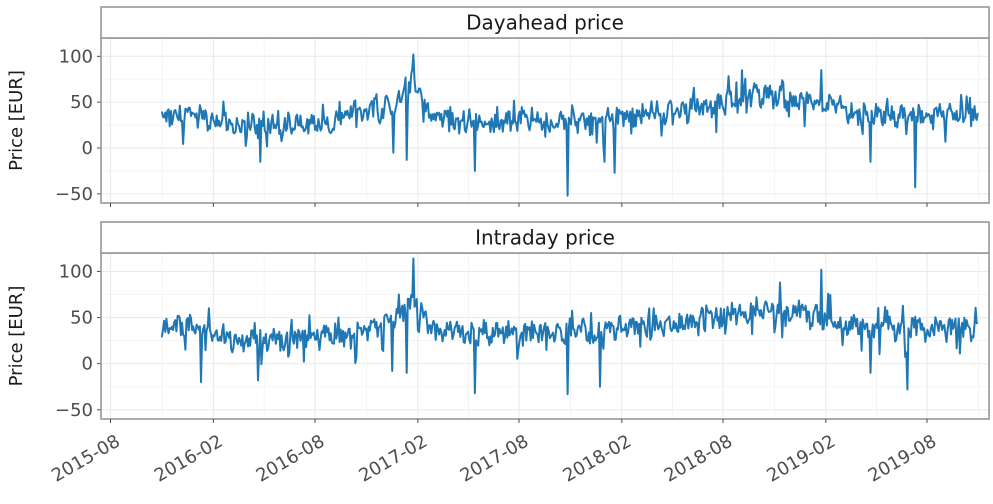  I want to click on x-tick-label: 2019-02, so click(801, 459).